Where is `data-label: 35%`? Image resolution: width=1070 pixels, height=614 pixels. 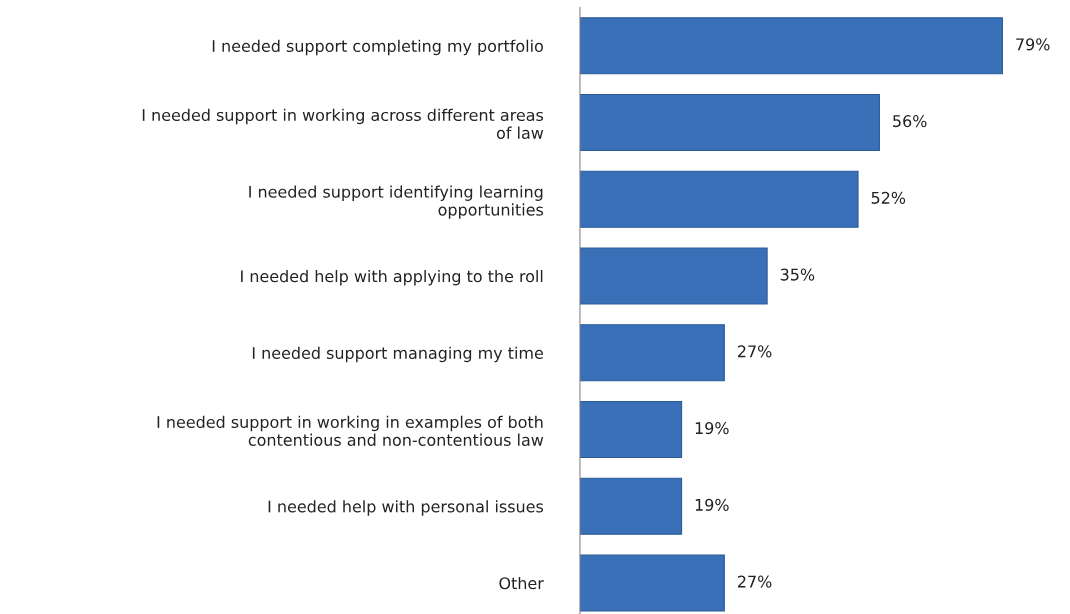
data-label: 35% is located at coordinates (797, 274).